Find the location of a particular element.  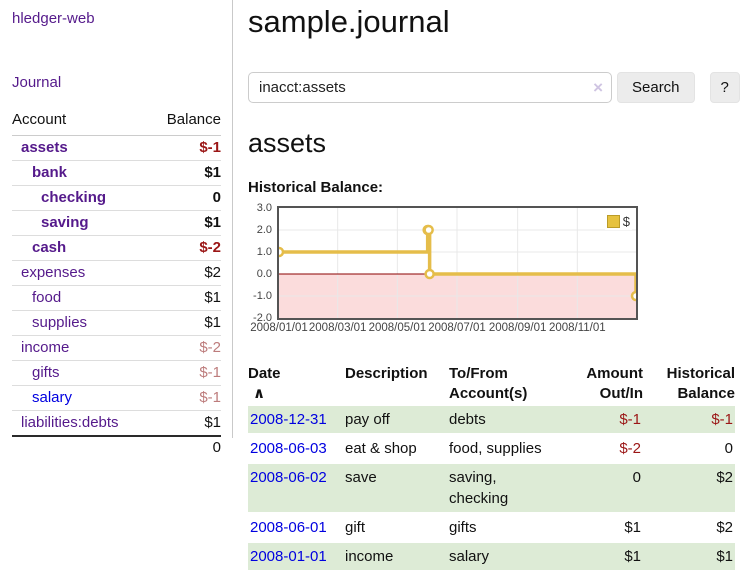

transaction-row: 2008-06-02 save saving, checking 0 $2 is located at coordinates (491, 488).